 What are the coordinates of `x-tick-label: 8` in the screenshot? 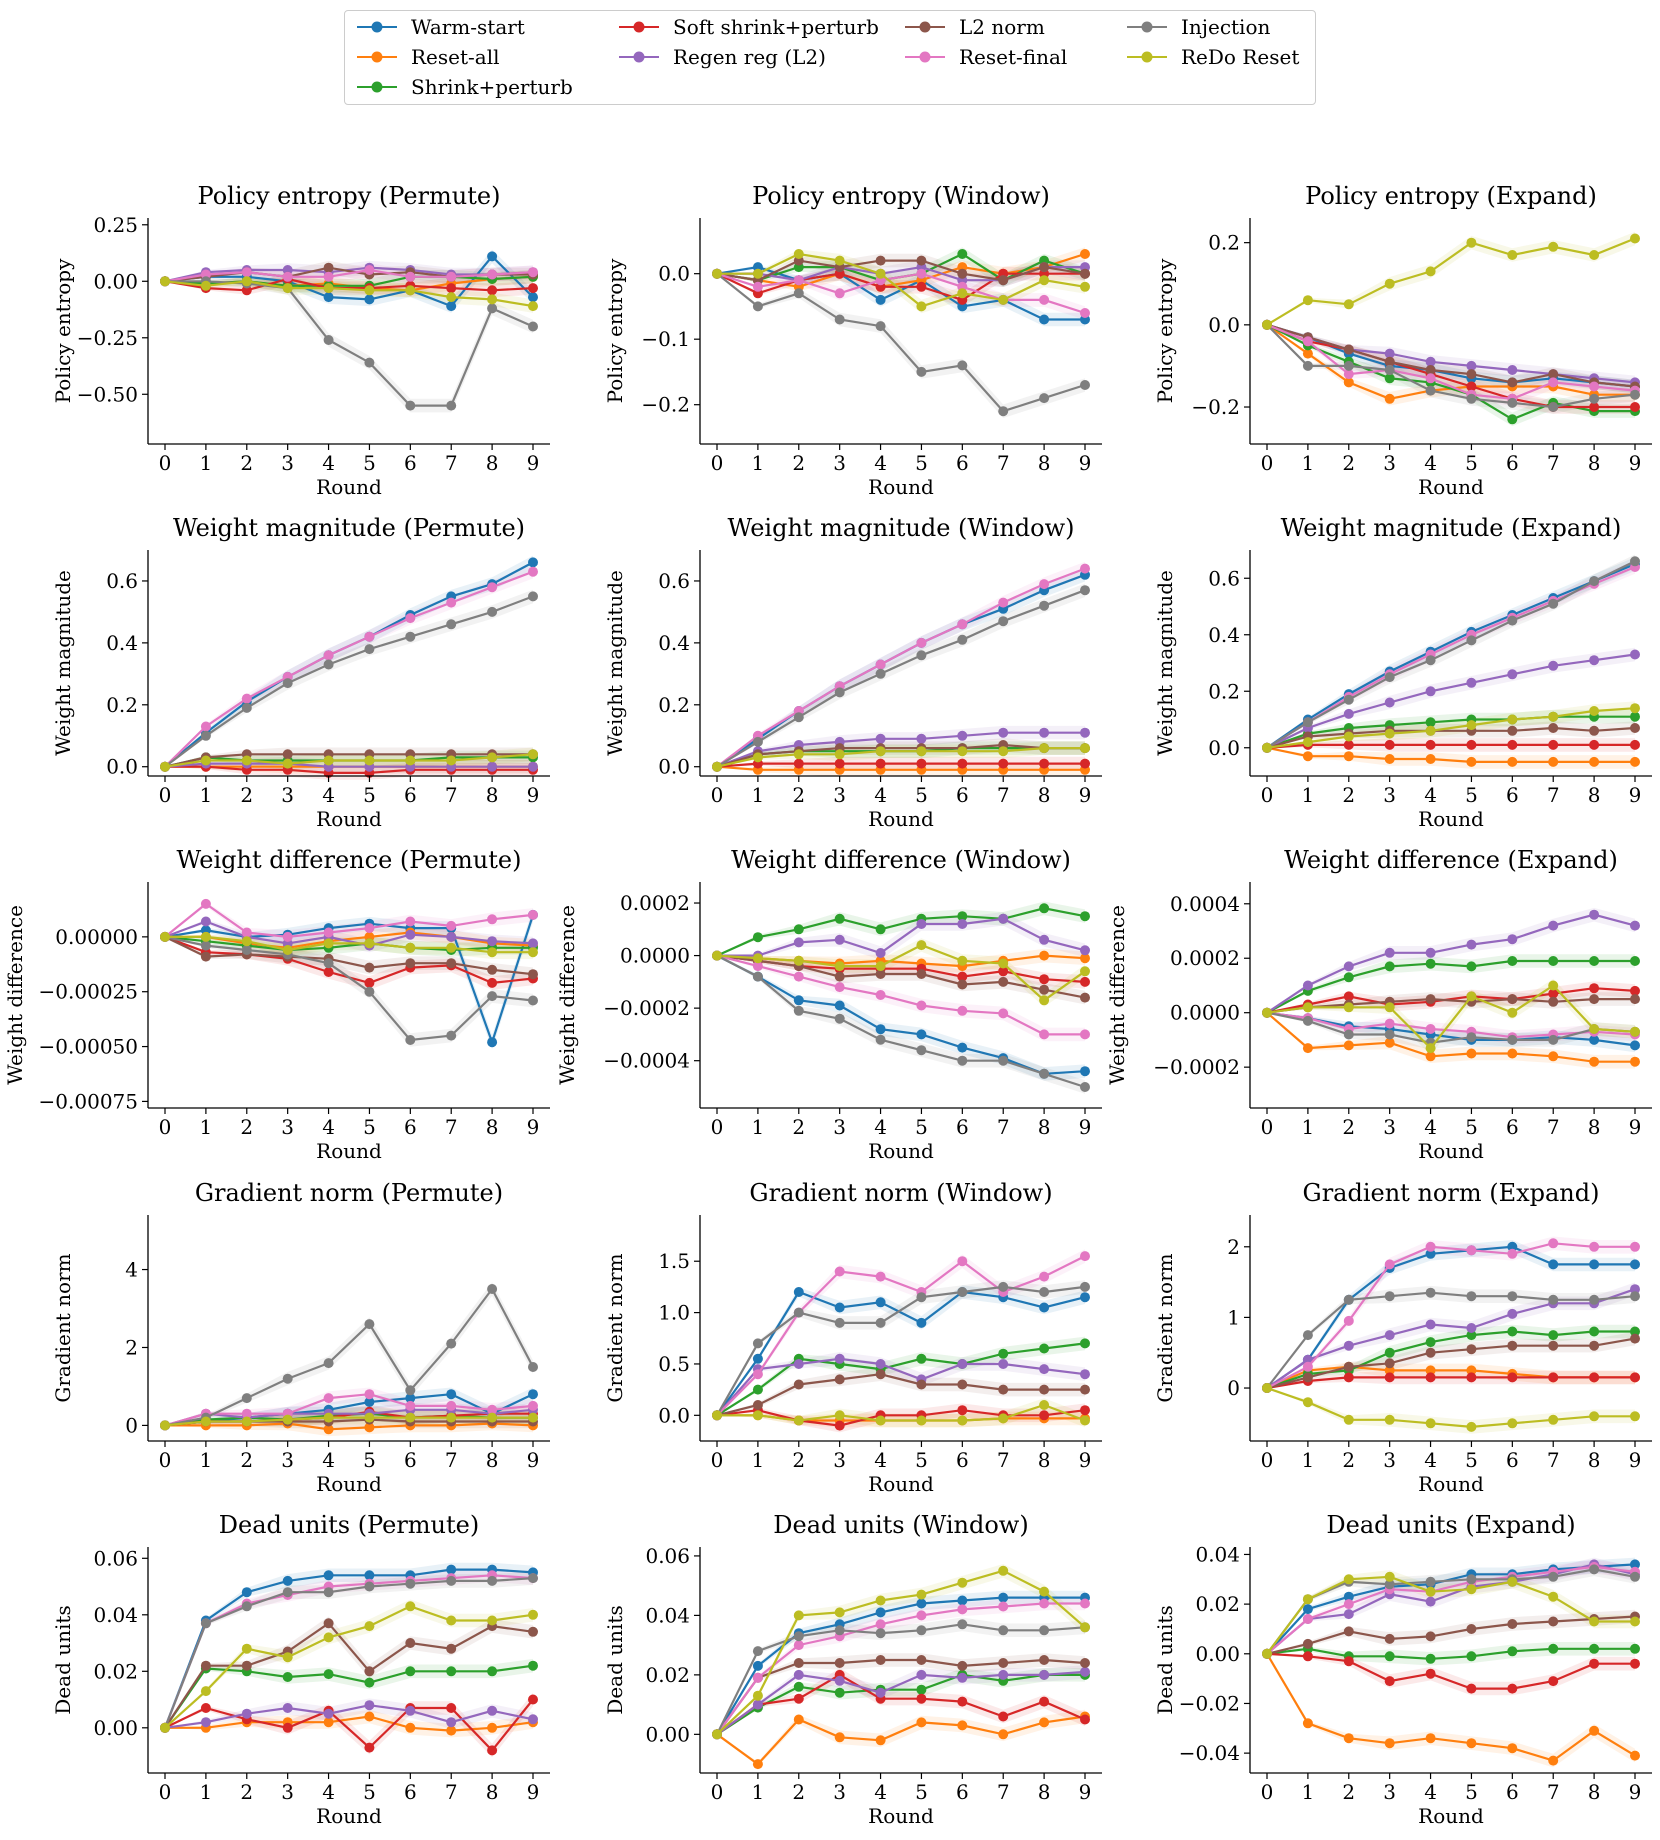 It's located at (492, 463).